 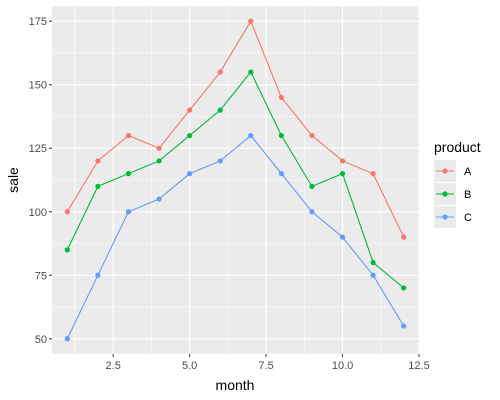 I want to click on x-axis: 2.5 5.0 7.5 10.0 12.5, so click(x=268, y=363).